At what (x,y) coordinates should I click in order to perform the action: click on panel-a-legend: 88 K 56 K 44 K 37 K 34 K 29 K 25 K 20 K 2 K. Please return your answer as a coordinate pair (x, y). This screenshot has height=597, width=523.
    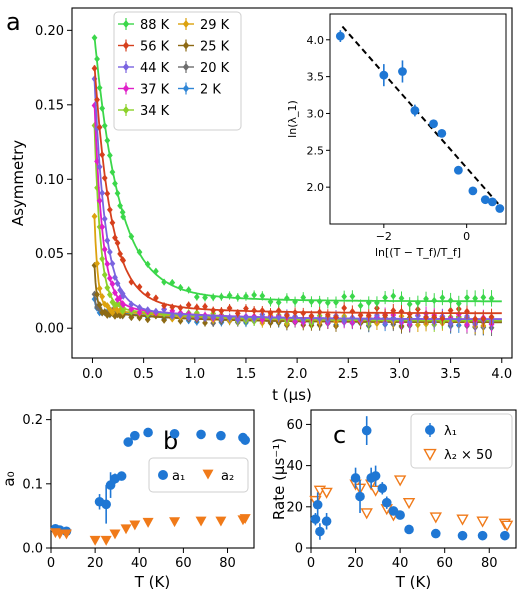
    Looking at the image, I should click on (177, 71).